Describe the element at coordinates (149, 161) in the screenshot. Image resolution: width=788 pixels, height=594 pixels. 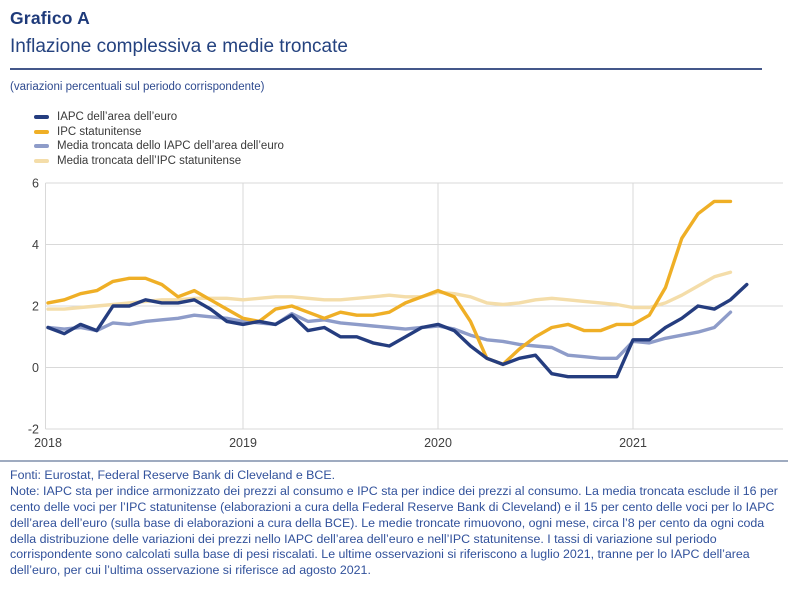
I see `legend-label: Media troncata dell’IPC statunitense` at that location.